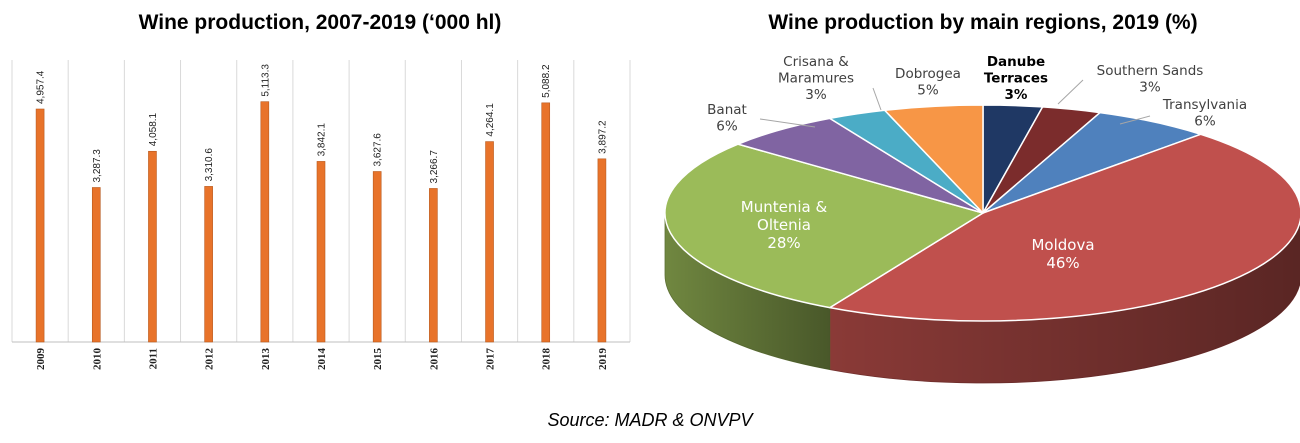 Image resolution: width=1300 pixels, height=443 pixels. What do you see at coordinates (210, 359) in the screenshot?
I see `category-label: 2012` at bounding box center [210, 359].